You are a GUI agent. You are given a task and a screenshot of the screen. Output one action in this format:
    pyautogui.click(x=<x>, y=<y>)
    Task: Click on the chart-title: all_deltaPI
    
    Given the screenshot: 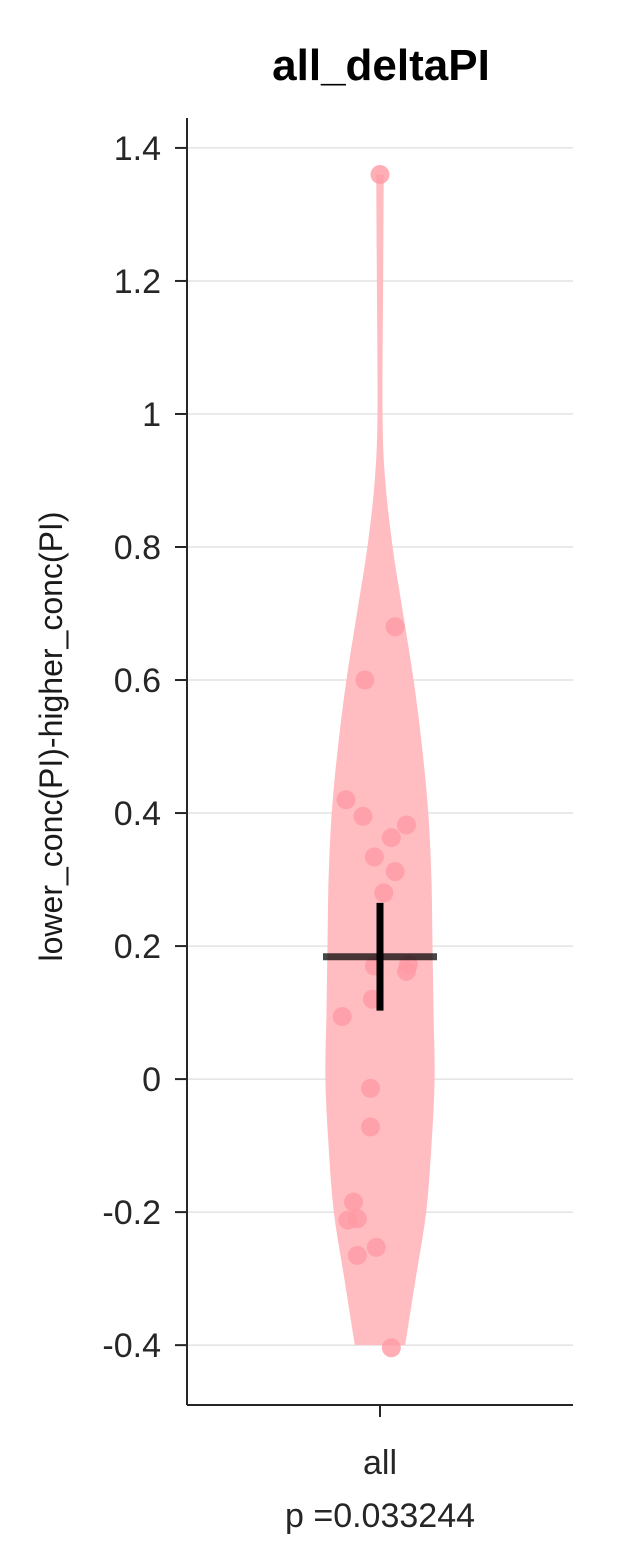 What is the action you would take?
    pyautogui.click(x=381, y=65)
    